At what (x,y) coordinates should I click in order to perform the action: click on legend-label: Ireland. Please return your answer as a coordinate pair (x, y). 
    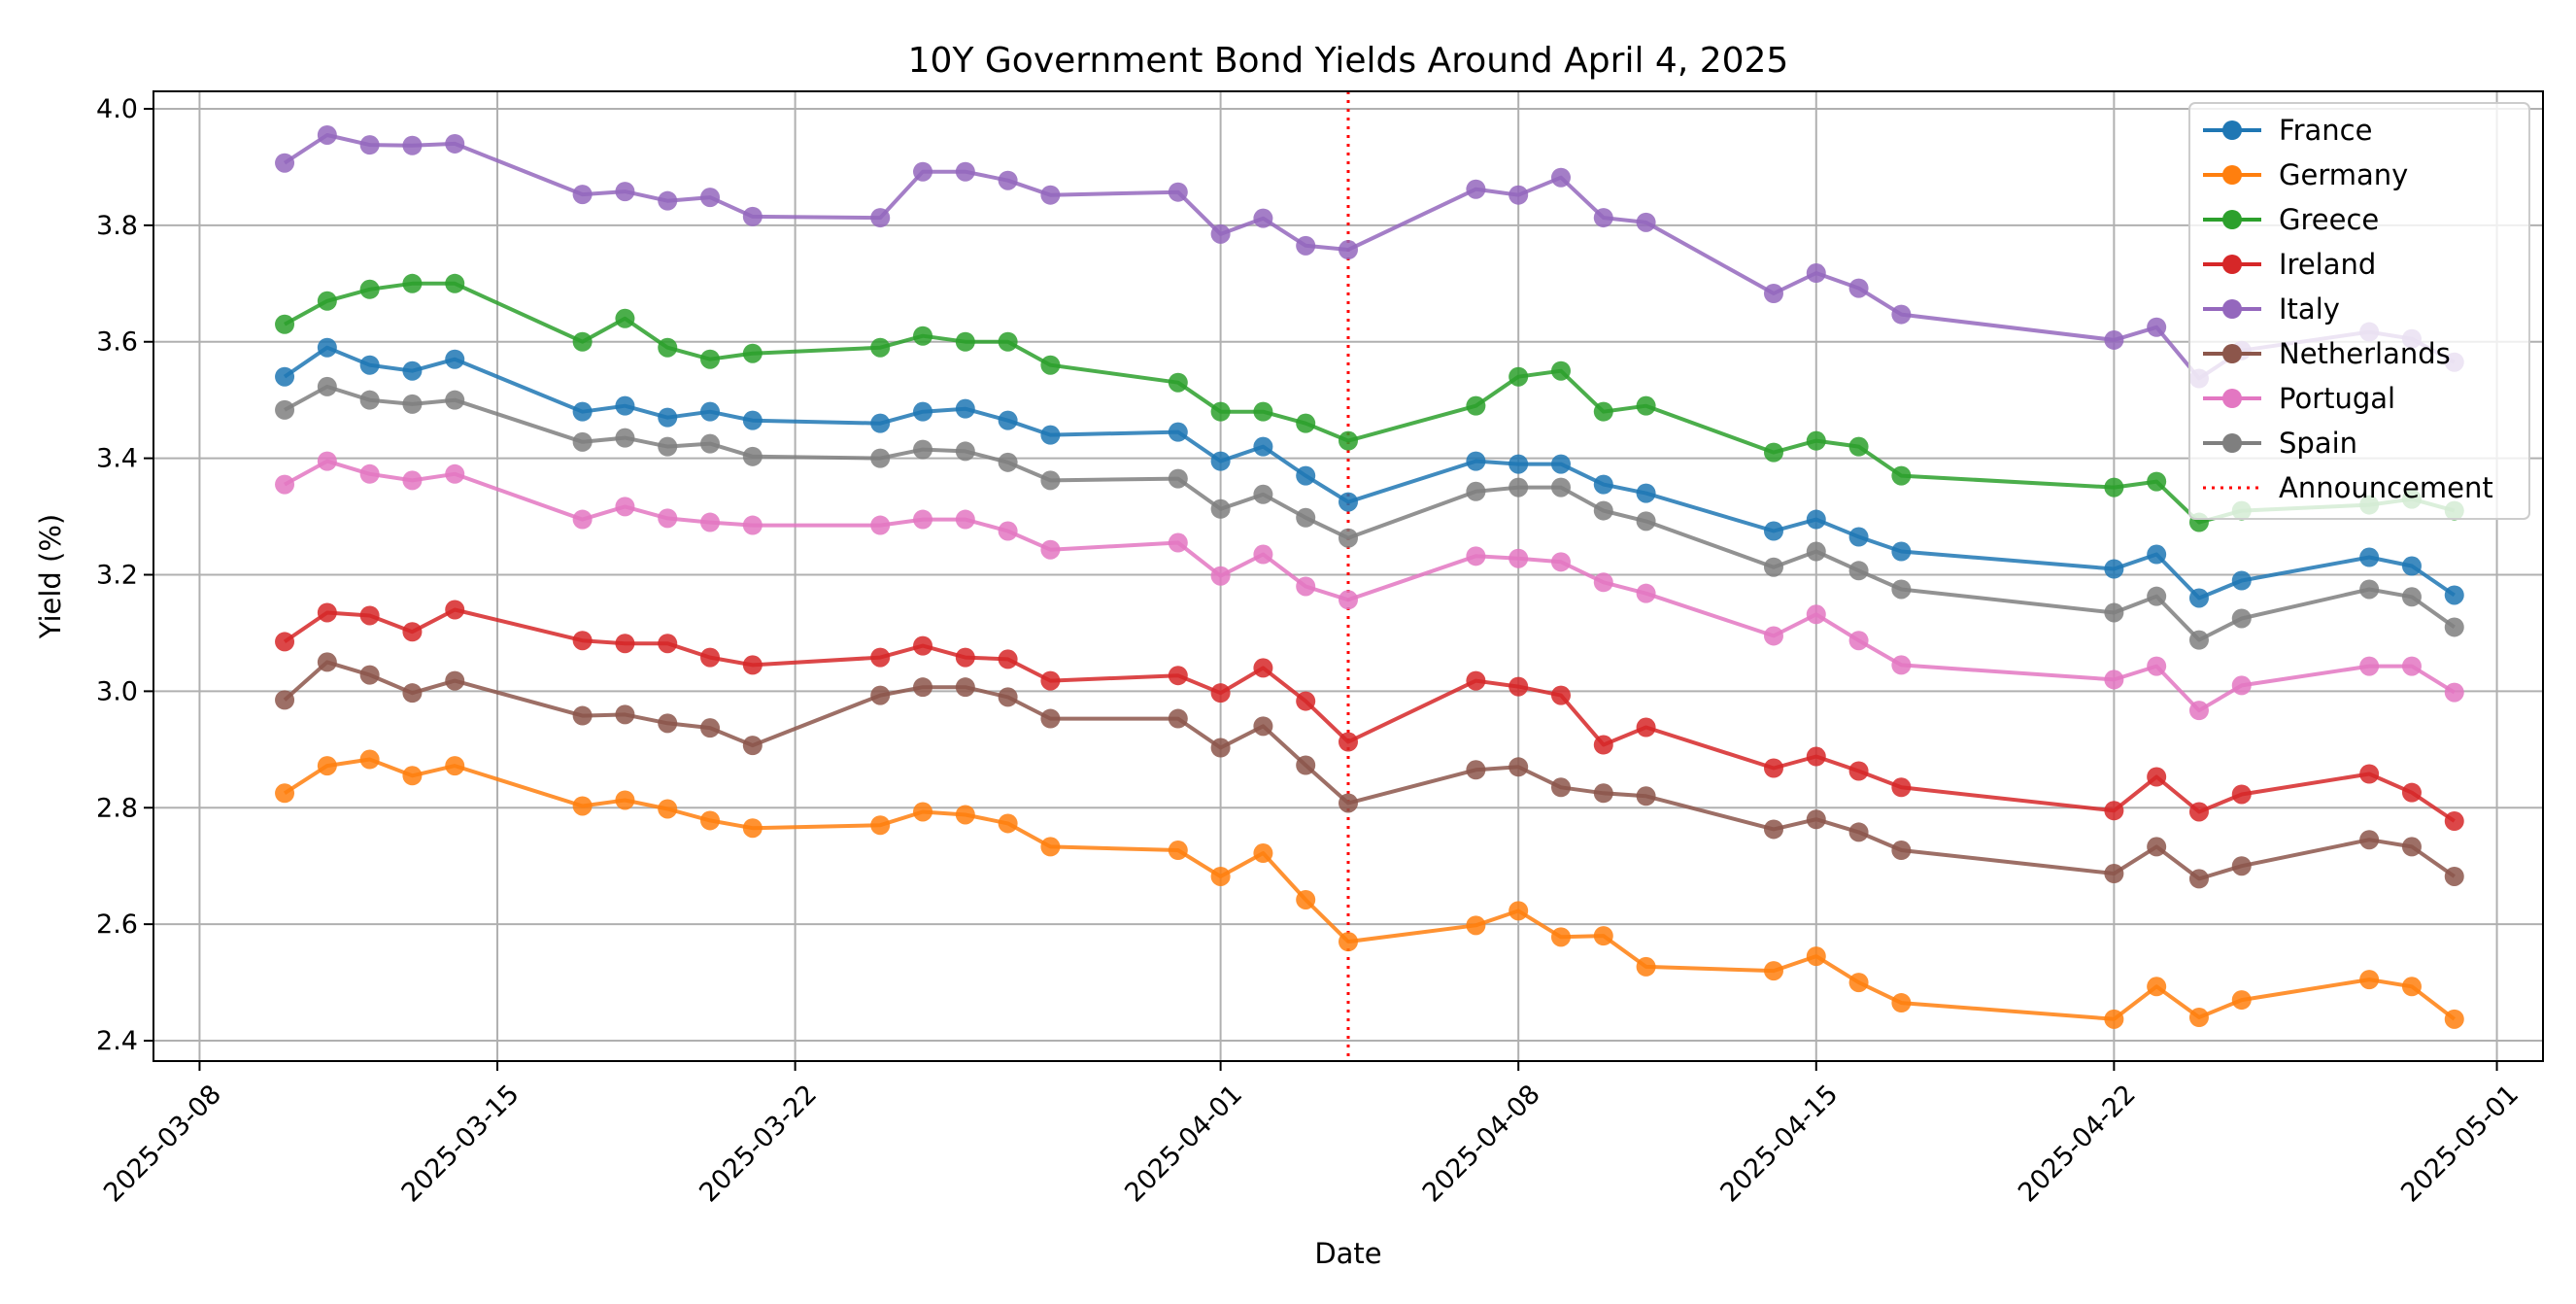
    Looking at the image, I should click on (2327, 264).